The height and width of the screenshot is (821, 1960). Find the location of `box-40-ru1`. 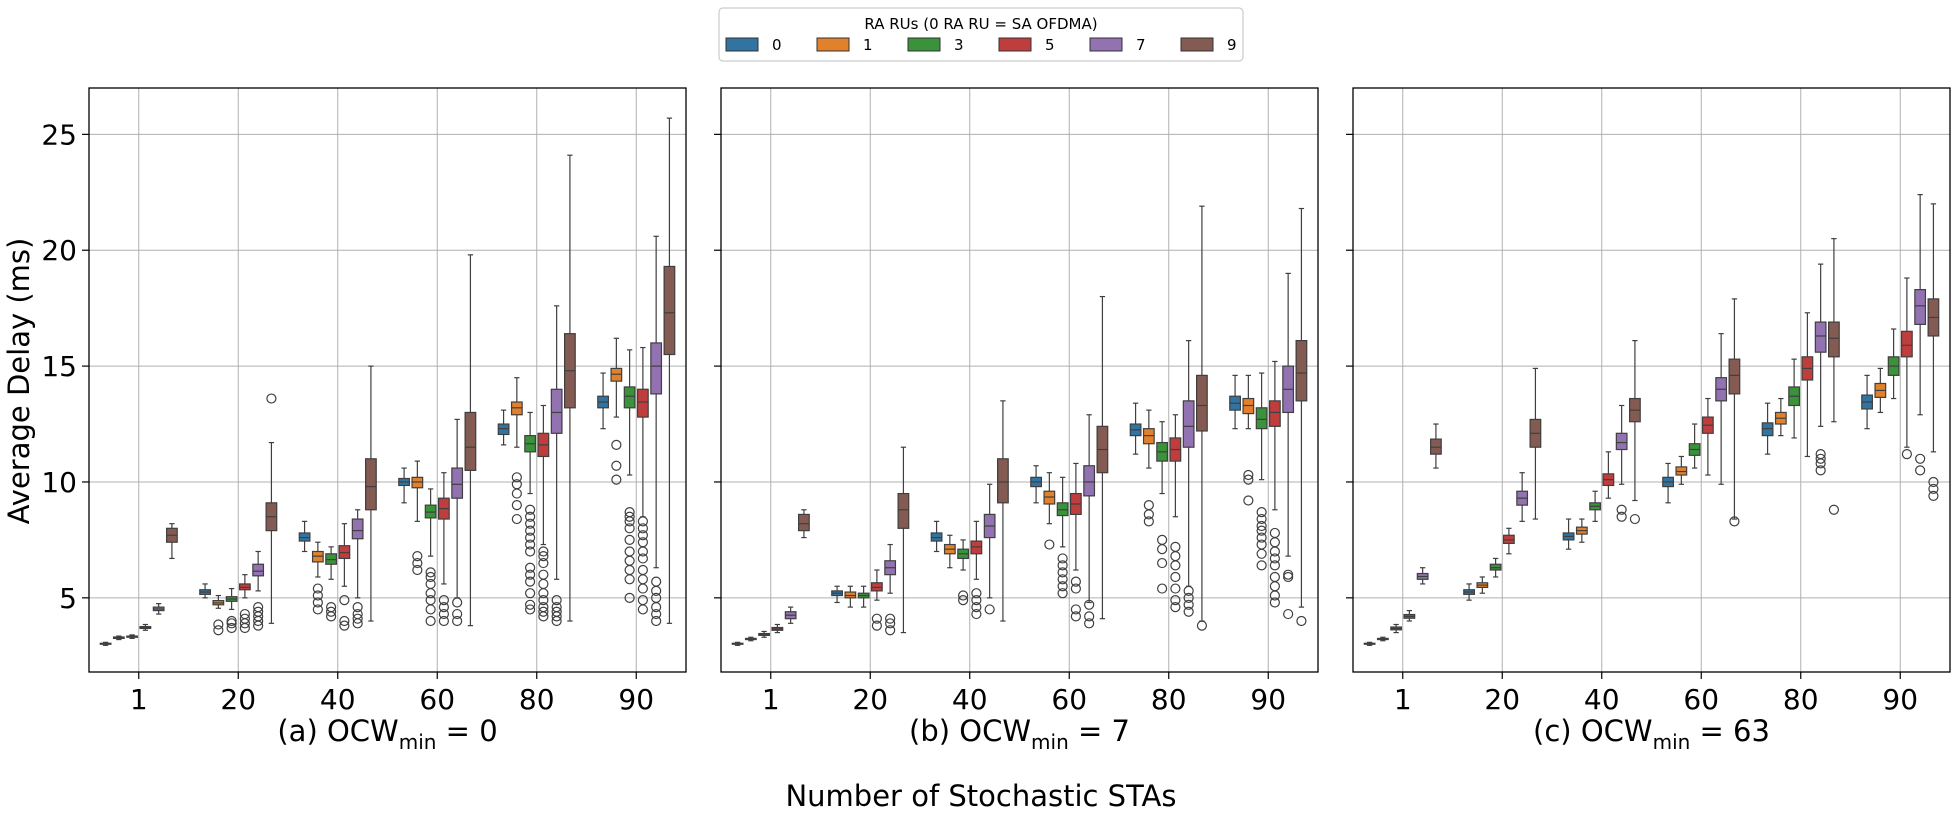

box-40-ru1 is located at coordinates (317, 578).